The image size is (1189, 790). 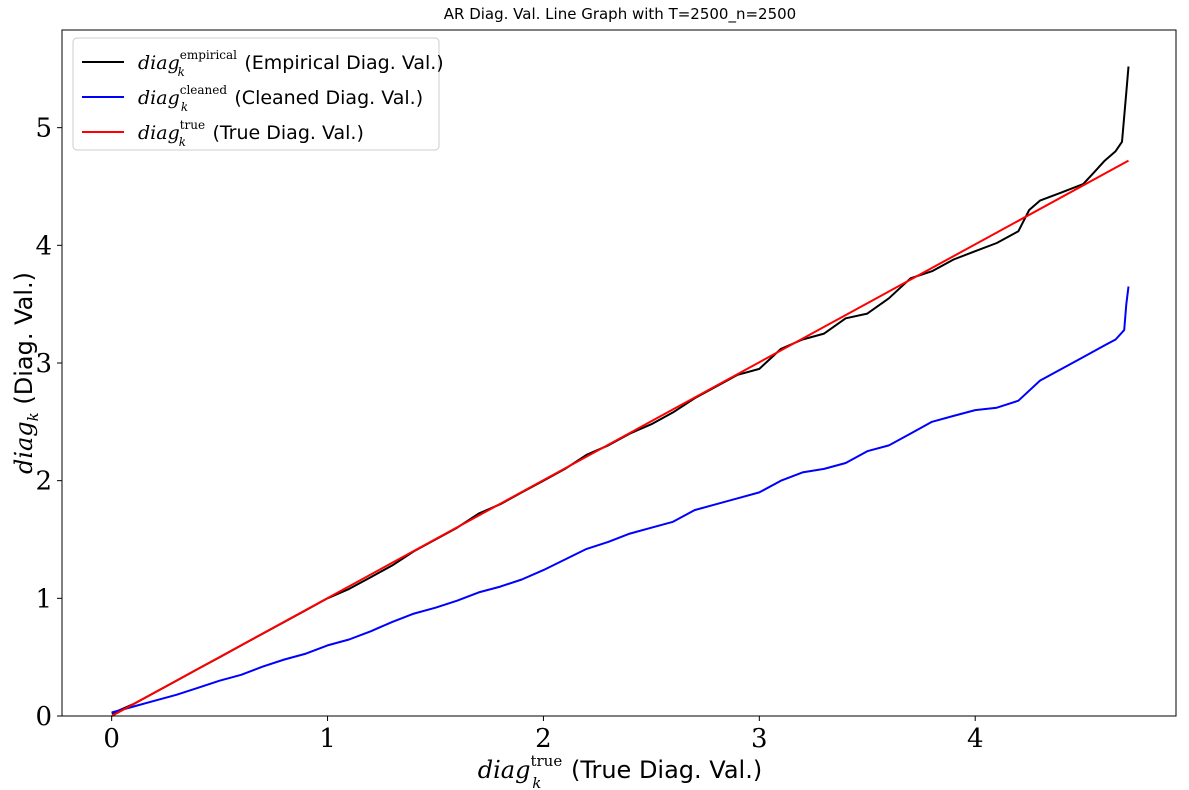 I want to click on y-tick-label: 1, so click(x=43, y=599).